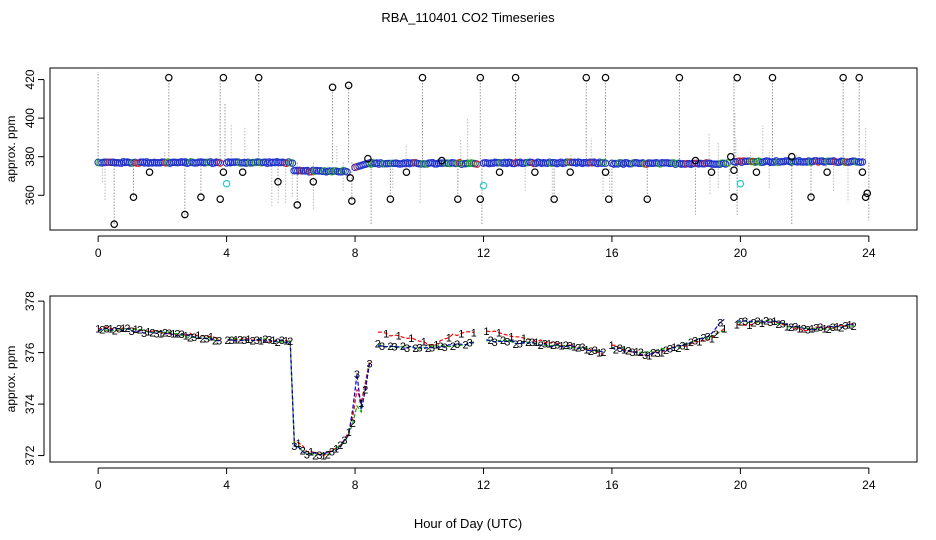  Describe the element at coordinates (30, 455) in the screenshot. I see `bottom-y-tick-label: 372` at that location.